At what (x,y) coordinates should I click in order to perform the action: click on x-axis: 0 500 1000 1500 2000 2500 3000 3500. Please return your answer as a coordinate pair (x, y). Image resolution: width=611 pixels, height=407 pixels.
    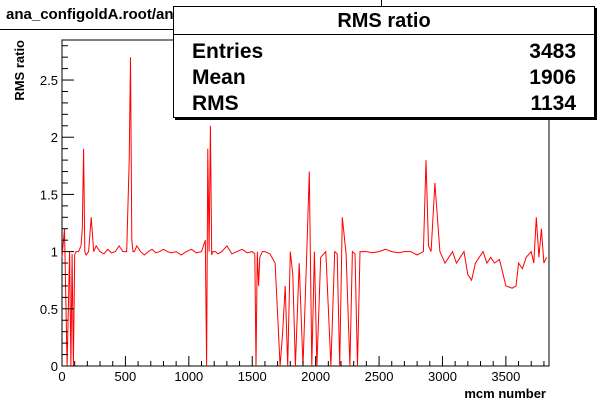
    Looking at the image, I should click on (301, 370).